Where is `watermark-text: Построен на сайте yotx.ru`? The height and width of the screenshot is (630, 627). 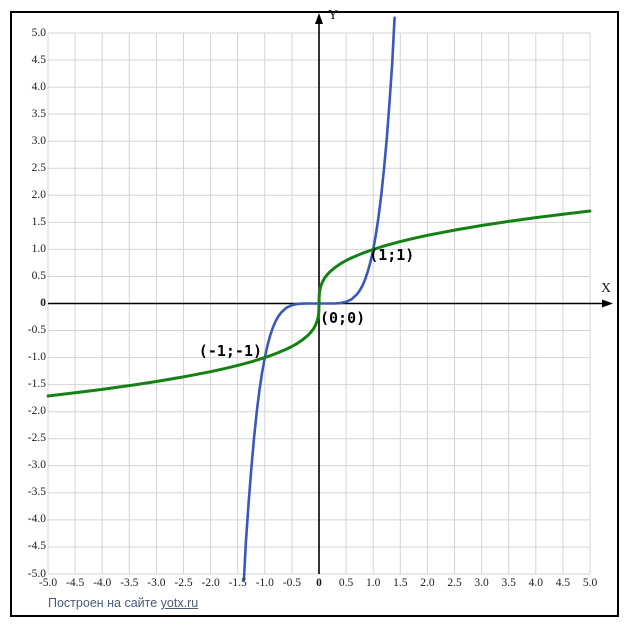
watermark-text: Построен на сайте yotx.ru is located at coordinates (123, 603).